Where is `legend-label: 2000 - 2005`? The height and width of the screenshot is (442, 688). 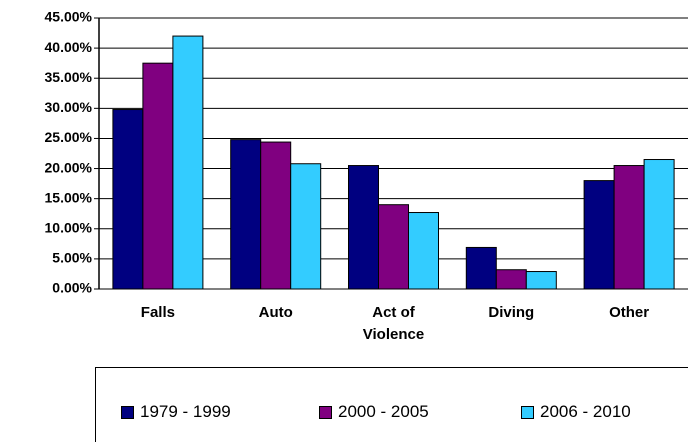 legend-label: 2000 - 2005 is located at coordinates (383, 411).